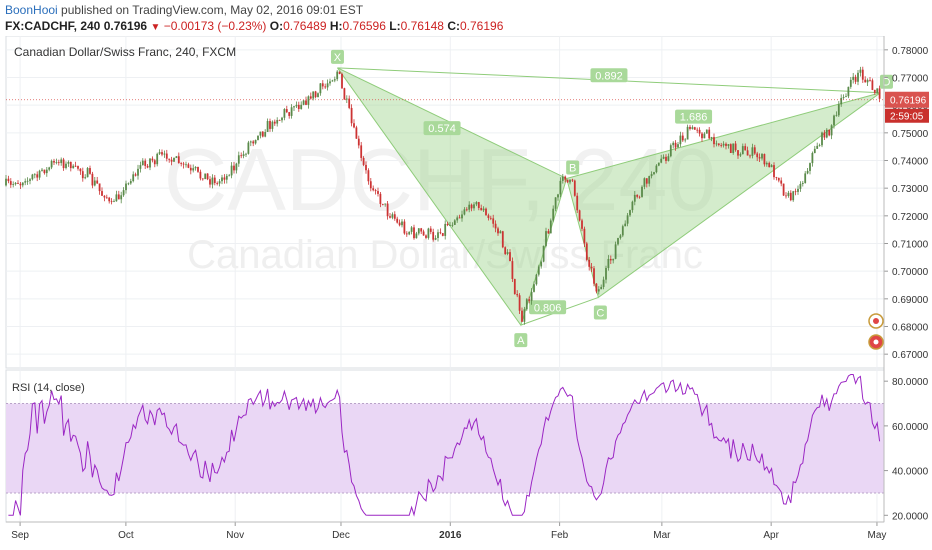 The width and height of the screenshot is (932, 550). Describe the element at coordinates (876, 321) in the screenshot. I see `flag-icon` at that location.